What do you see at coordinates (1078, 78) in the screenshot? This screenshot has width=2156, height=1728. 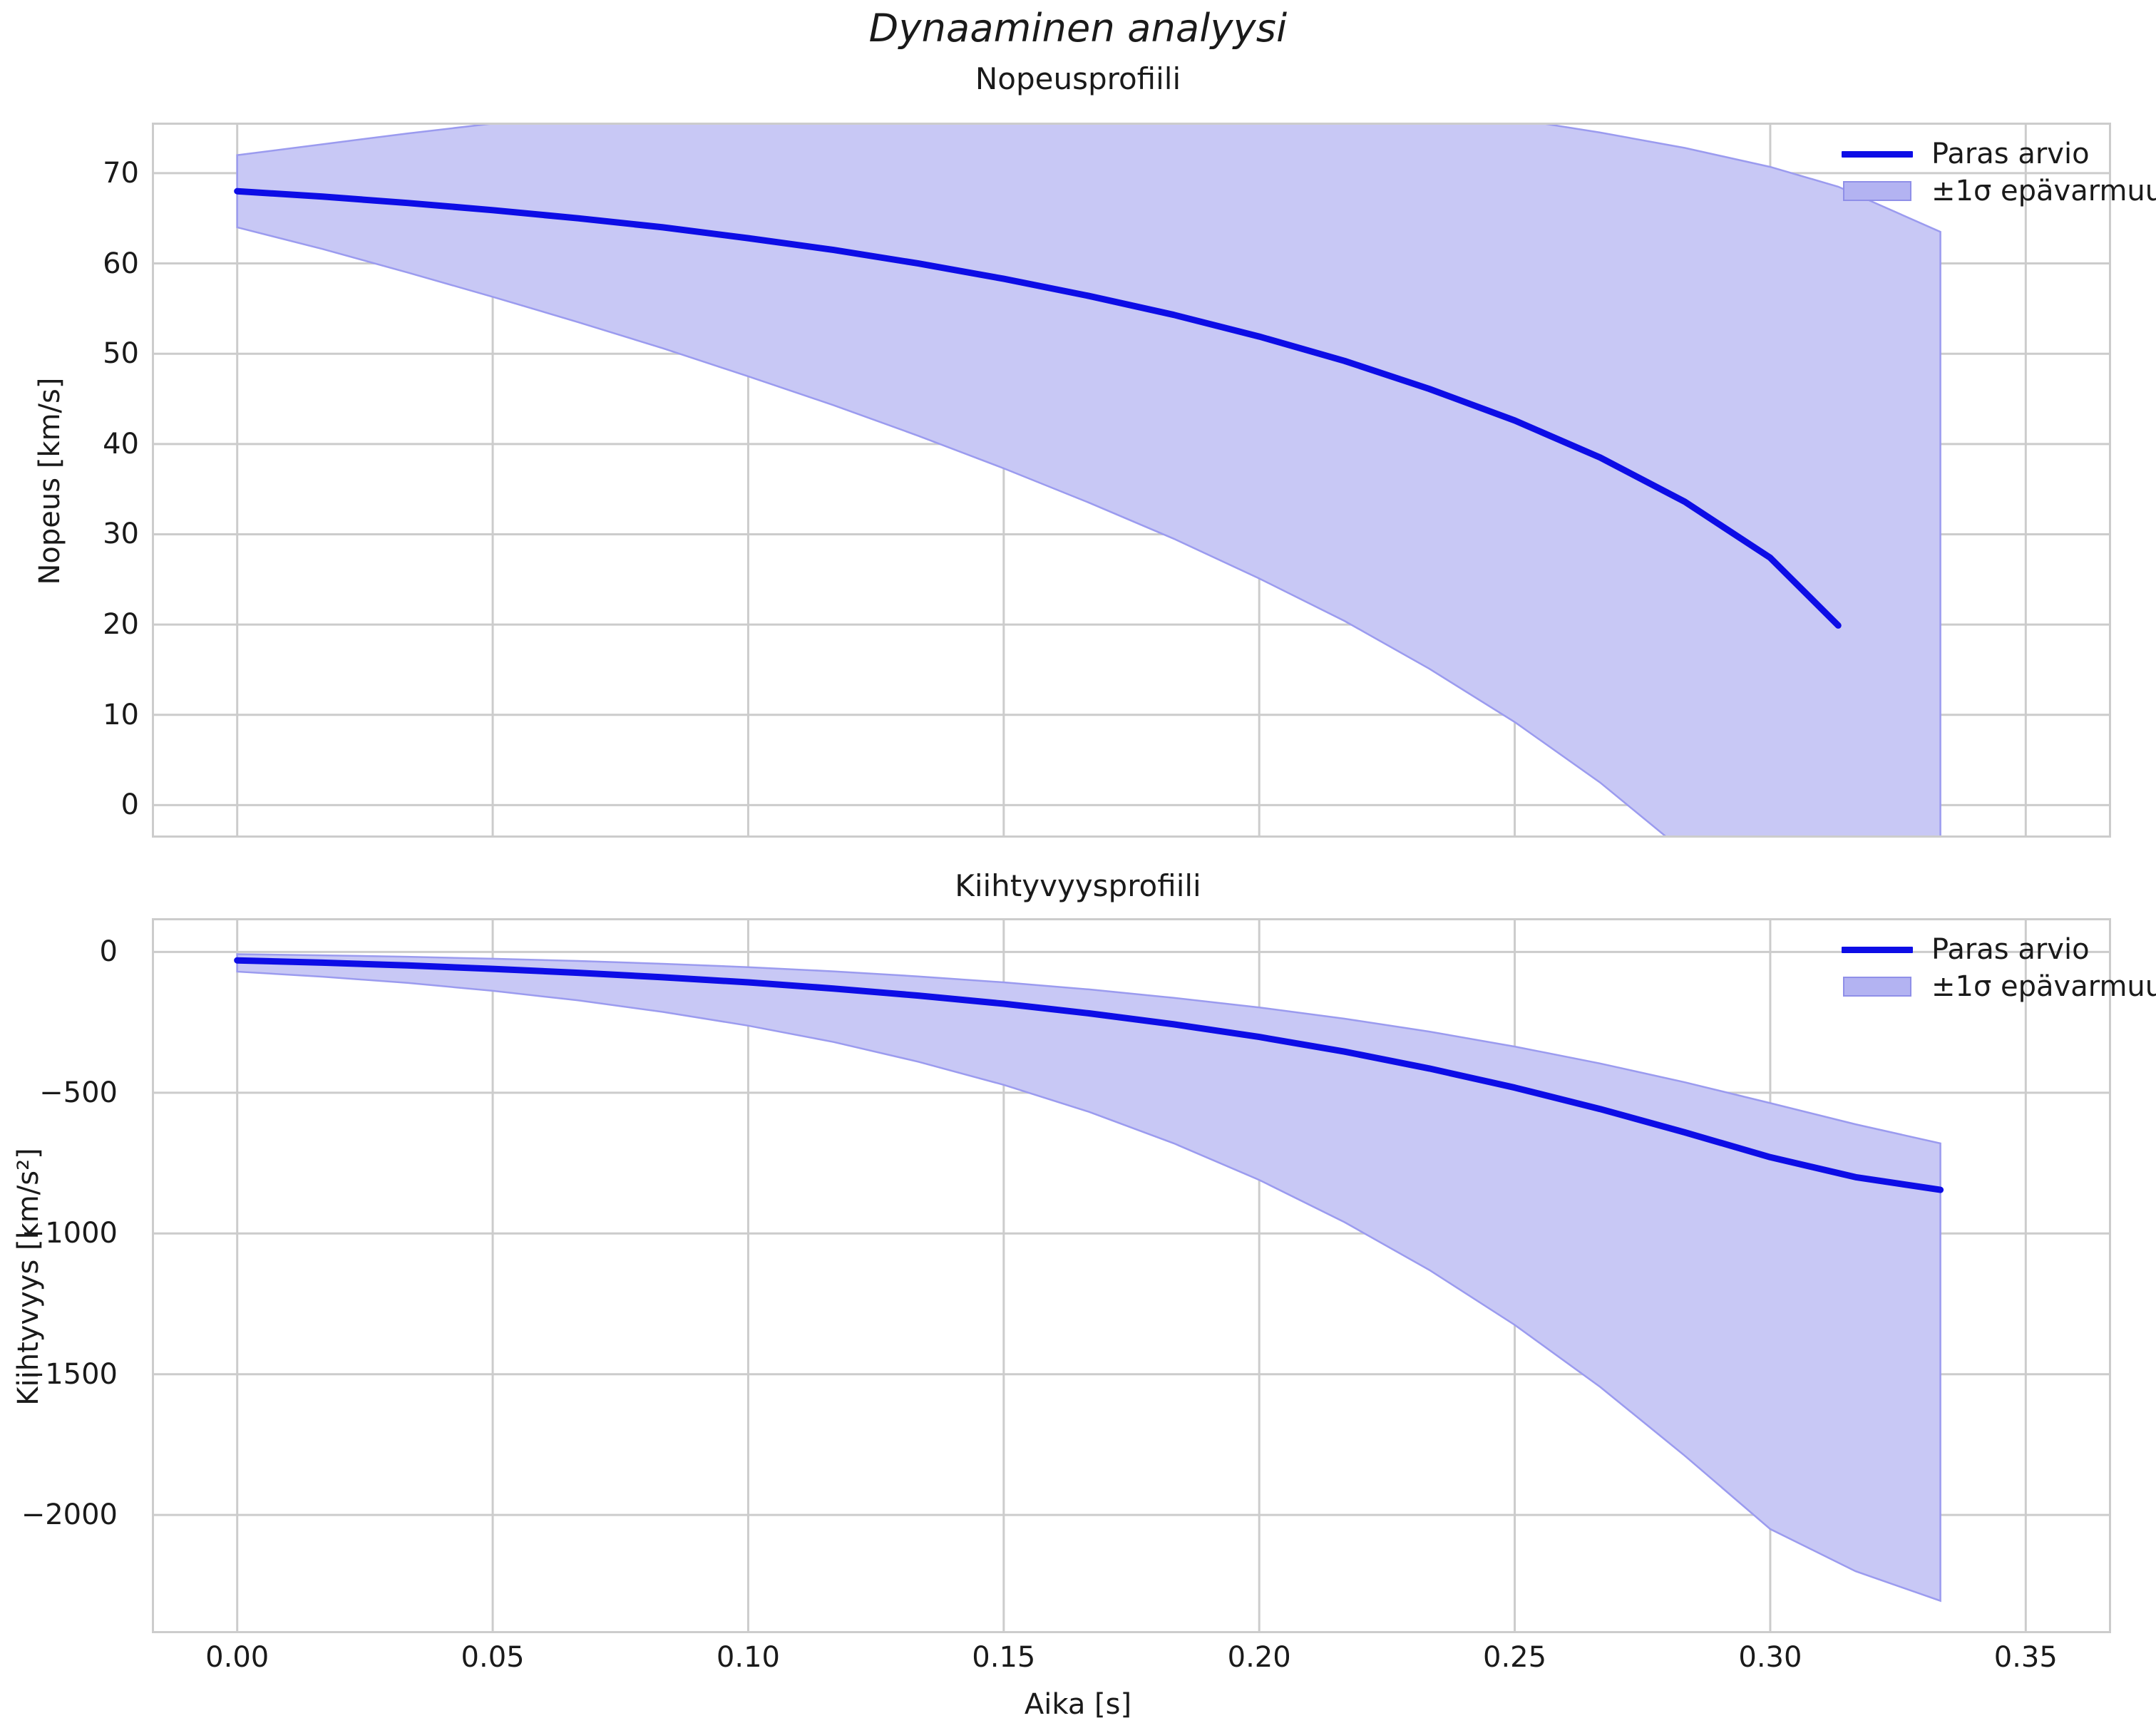 I see `axes-title-velocity: Nopeusprofiili` at bounding box center [1078, 78].